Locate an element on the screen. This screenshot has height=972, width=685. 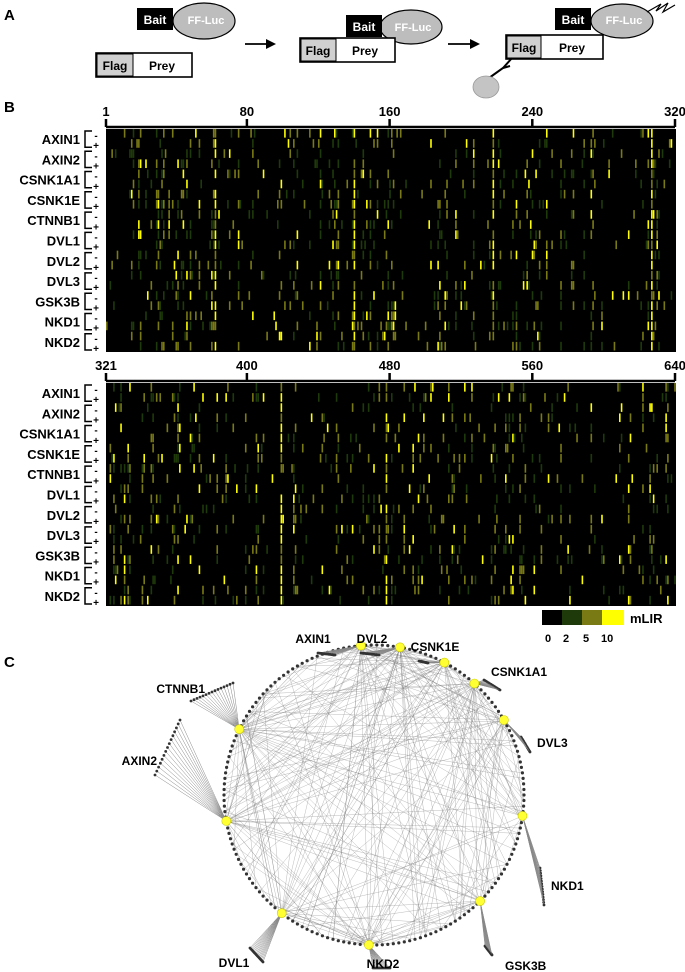
fan-edge is located at coordinates (486, 928).